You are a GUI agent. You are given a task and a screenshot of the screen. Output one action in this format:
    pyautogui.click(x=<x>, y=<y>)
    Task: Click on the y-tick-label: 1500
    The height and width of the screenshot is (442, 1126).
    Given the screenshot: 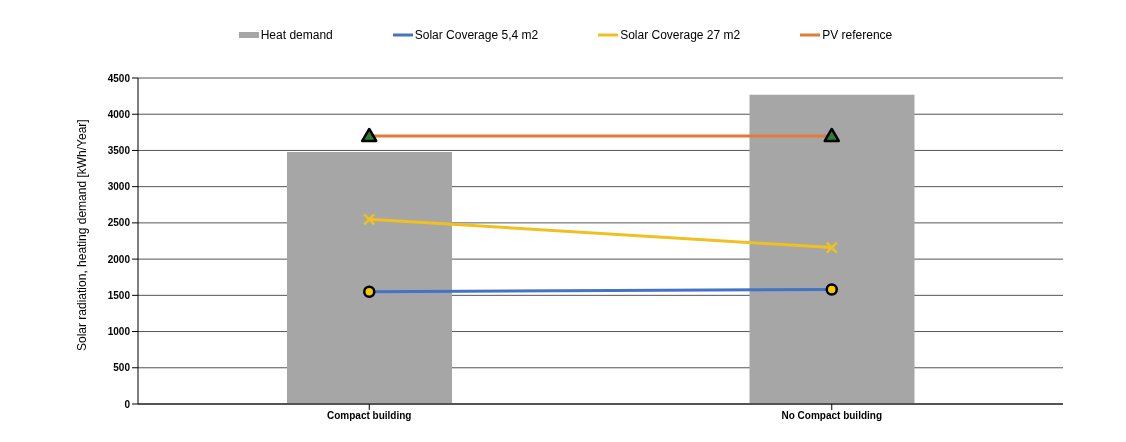 What is the action you would take?
    pyautogui.click(x=119, y=295)
    